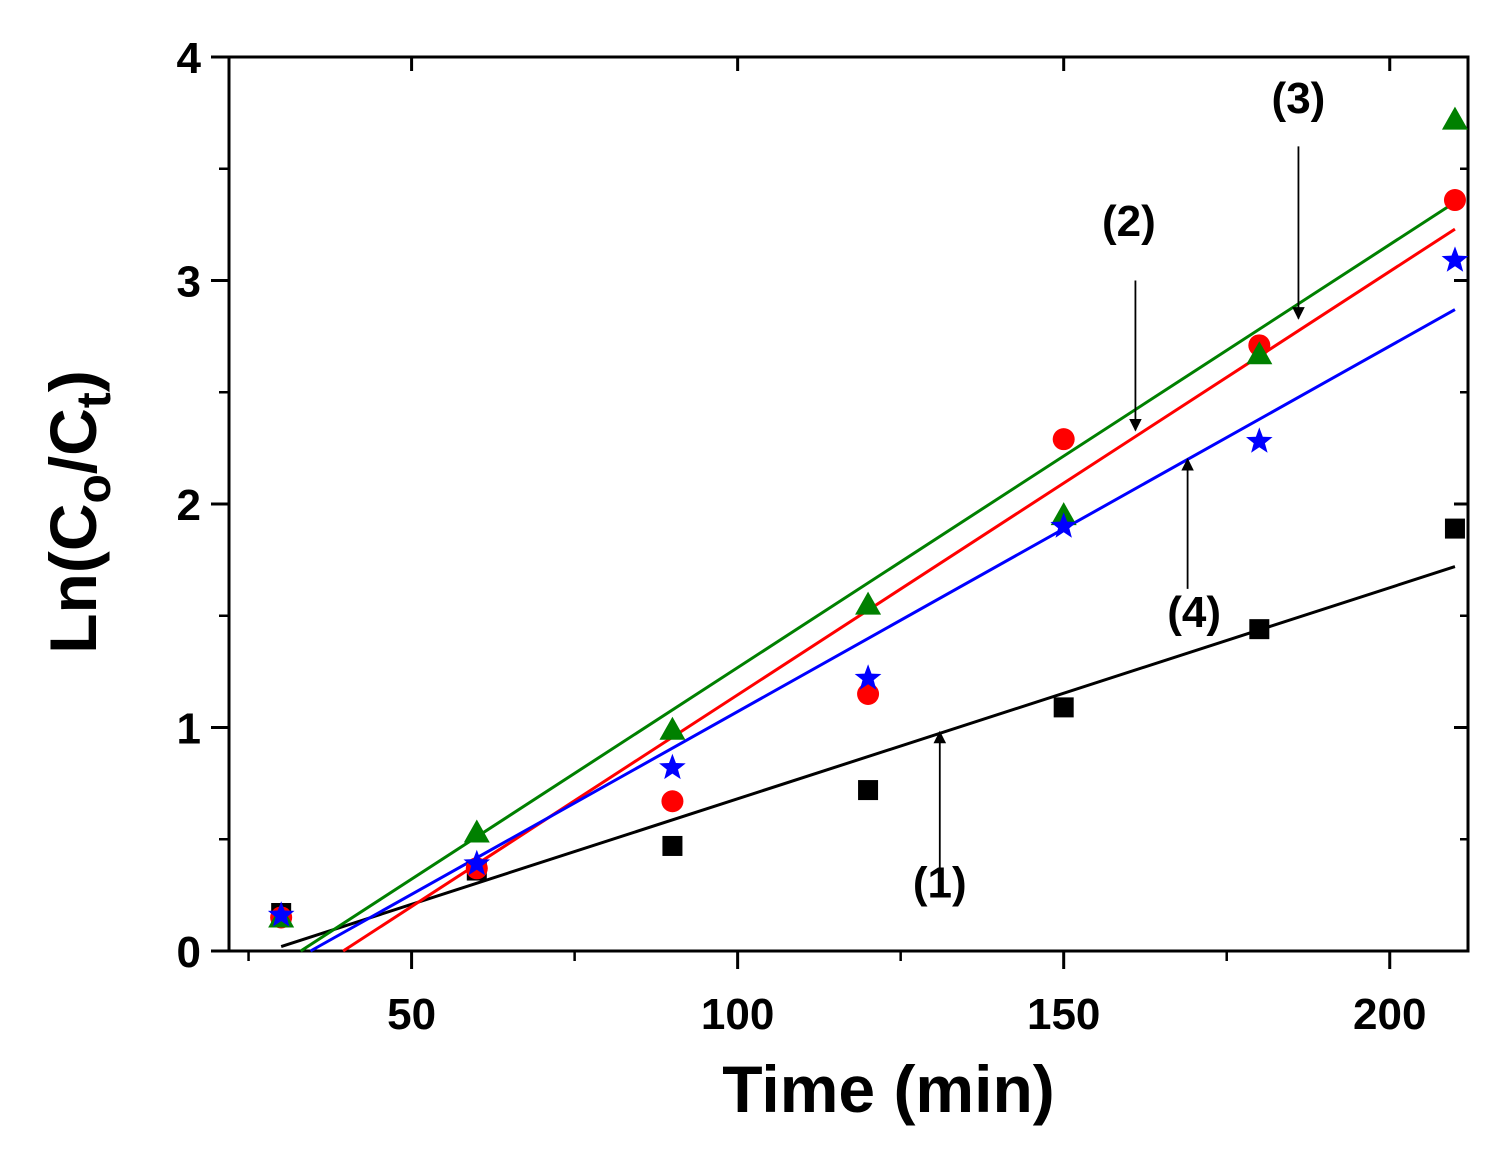 Image resolution: width=1496 pixels, height=1151 pixels. Describe the element at coordinates (1129, 221) in the screenshot. I see `annotation-label: (2)` at that location.